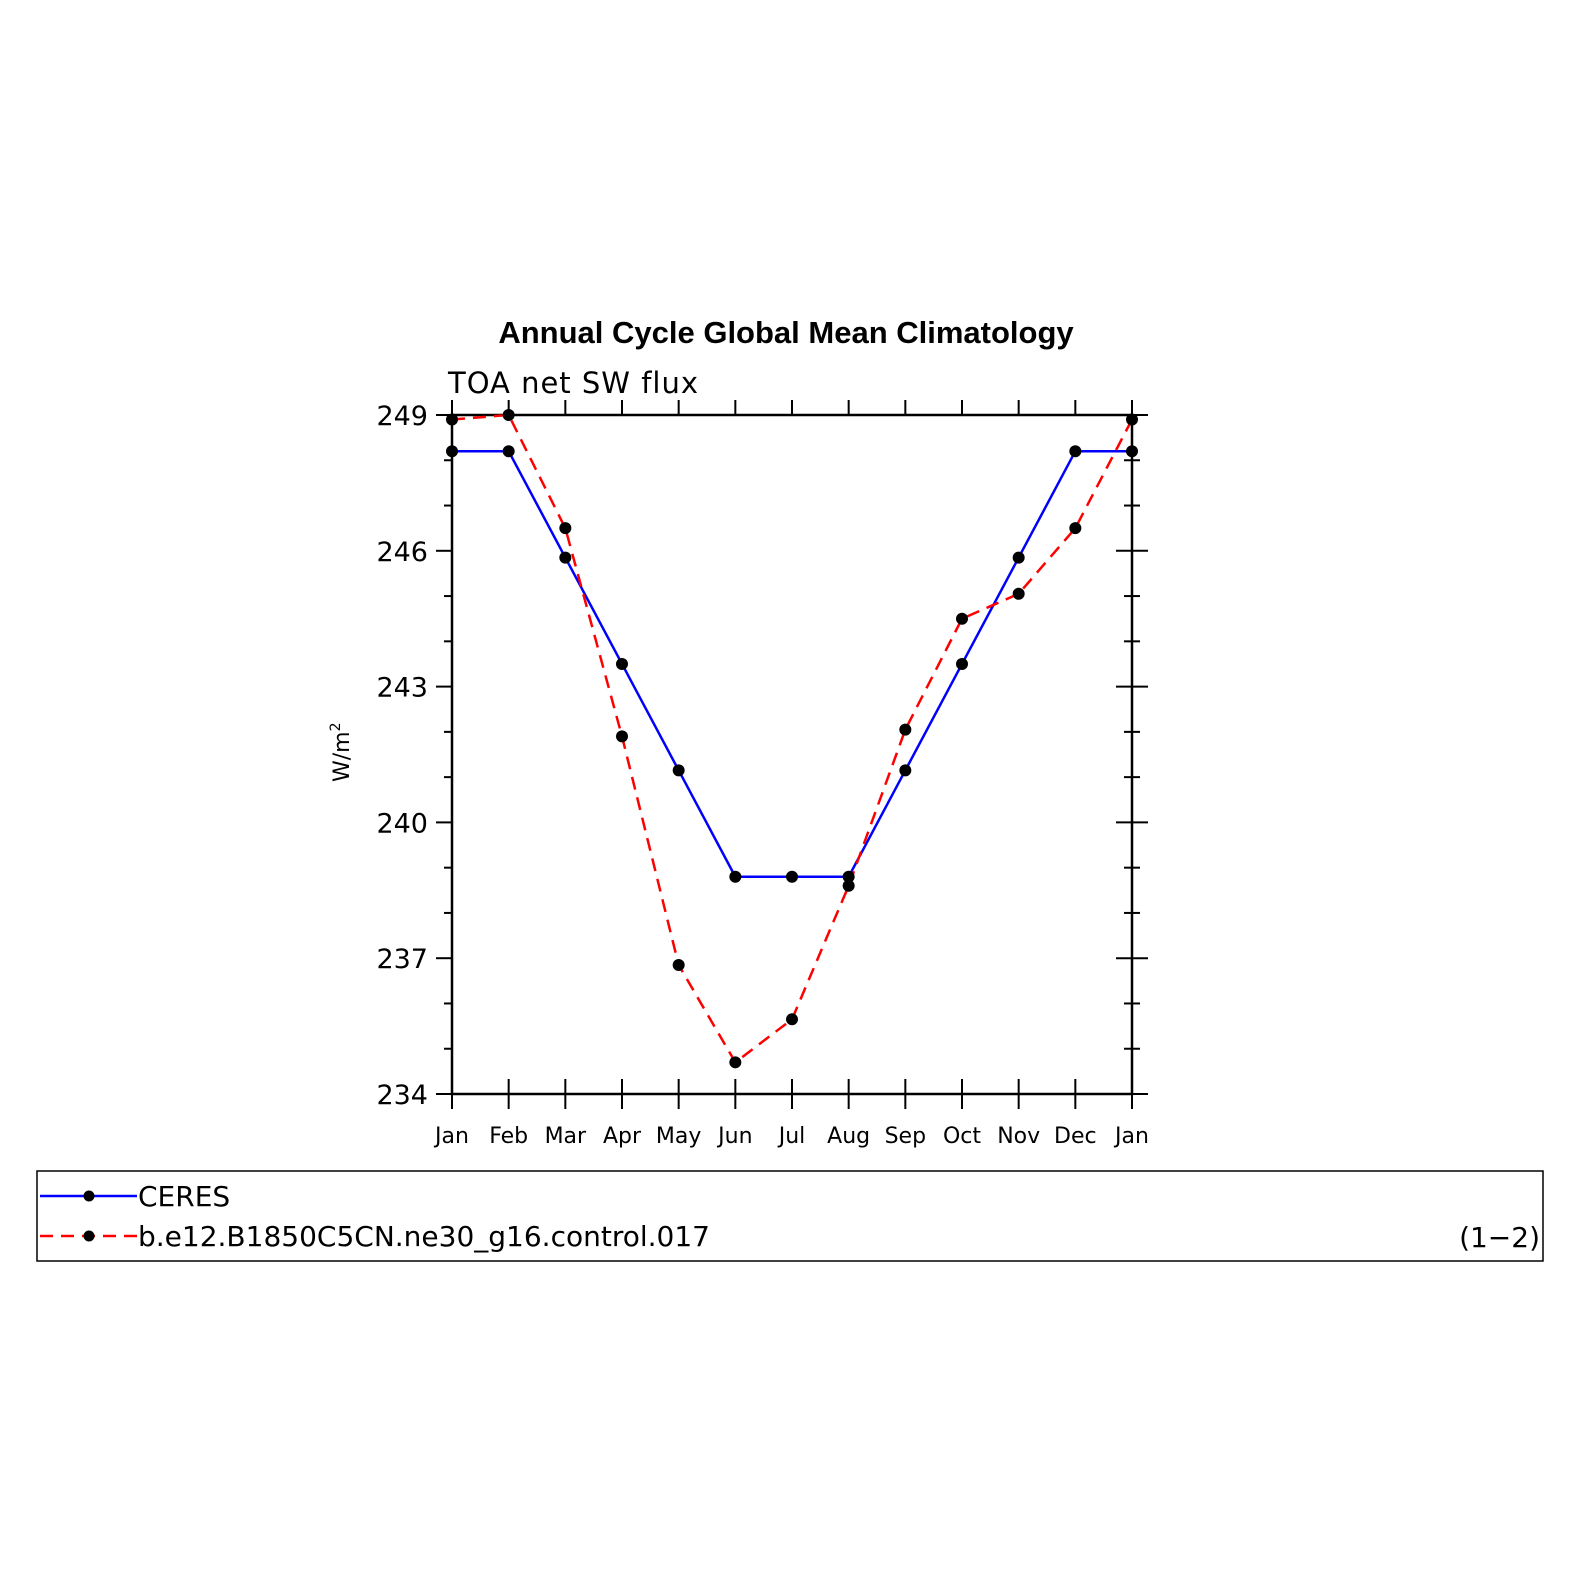 This screenshot has height=1575, width=1575. What do you see at coordinates (402, 552) in the screenshot?
I see `y-tick-label: 246` at bounding box center [402, 552].